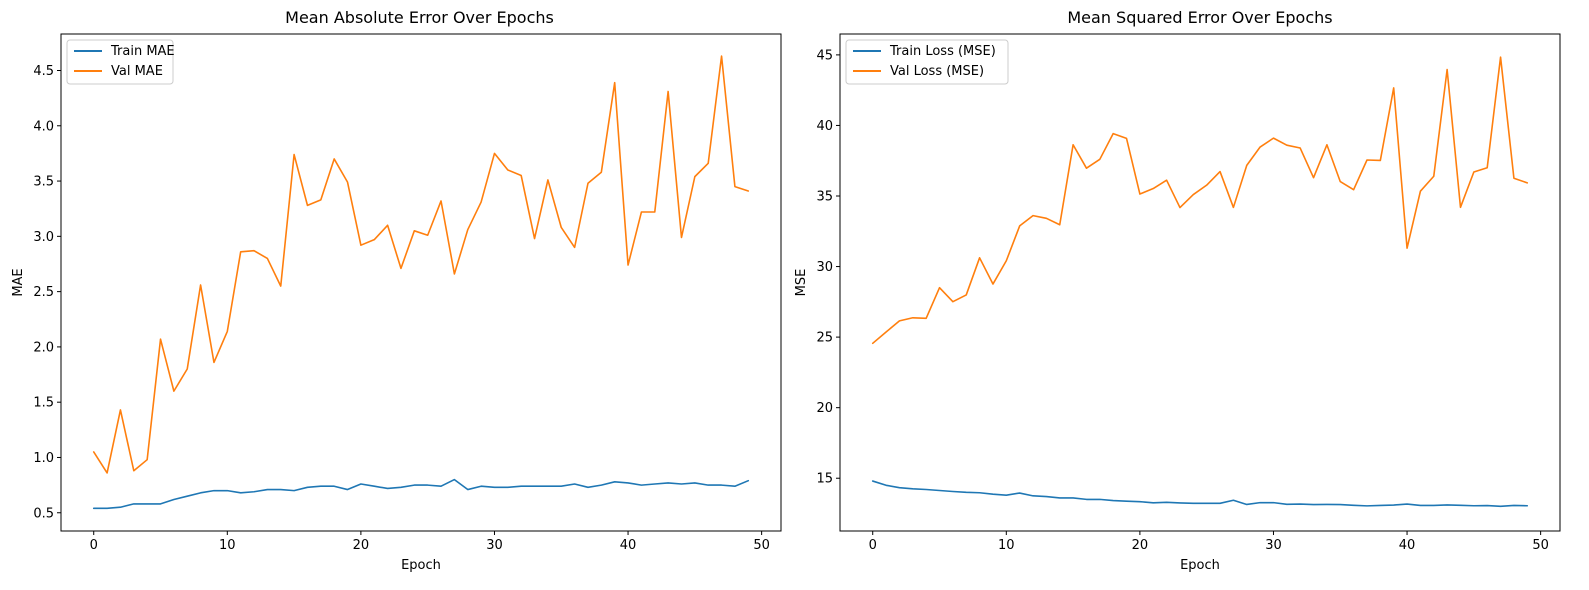  Describe the element at coordinates (801, 283) in the screenshot. I see `y-axis-label: MSE` at that location.